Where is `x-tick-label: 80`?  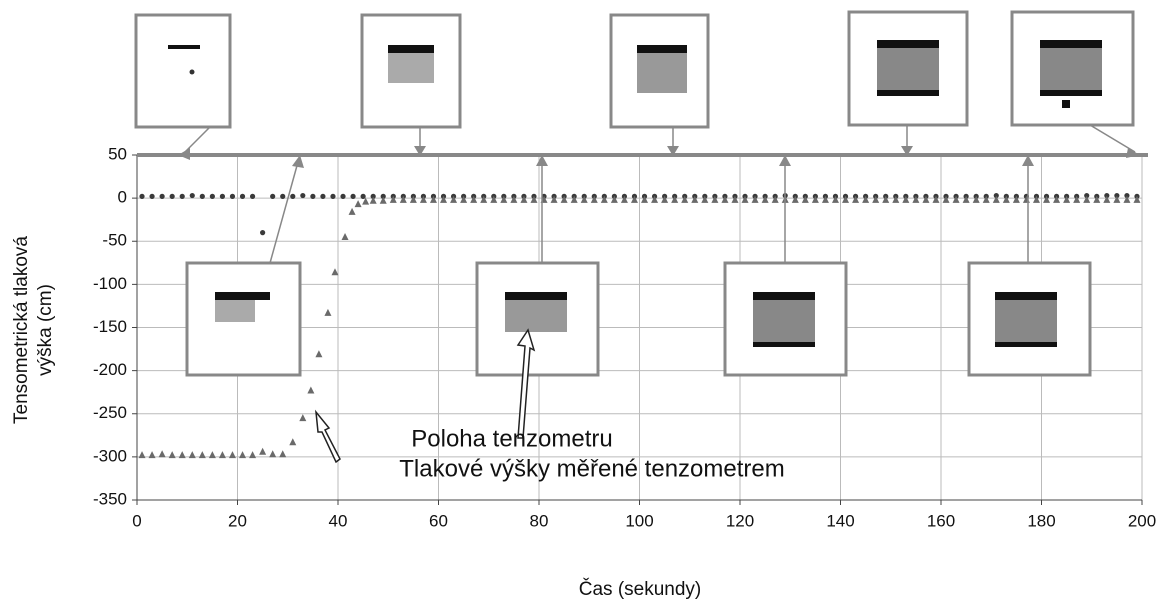 x-tick-label: 80 is located at coordinates (539, 520).